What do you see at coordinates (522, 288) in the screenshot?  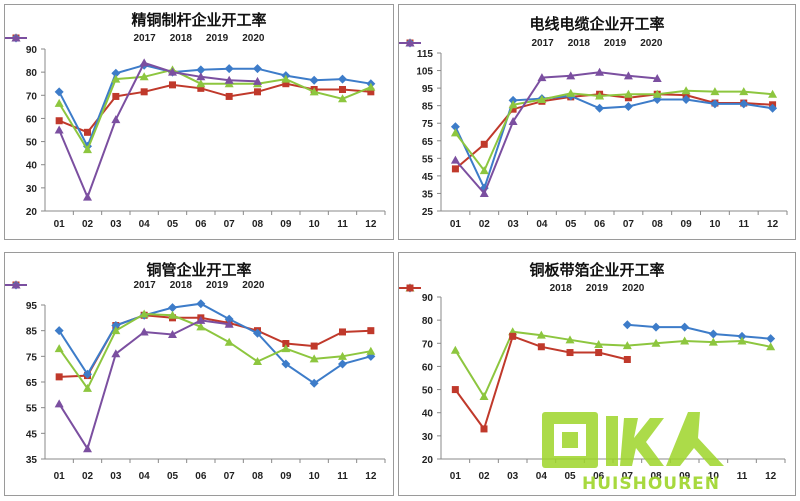 I see `legend-item: 2020` at bounding box center [522, 288].